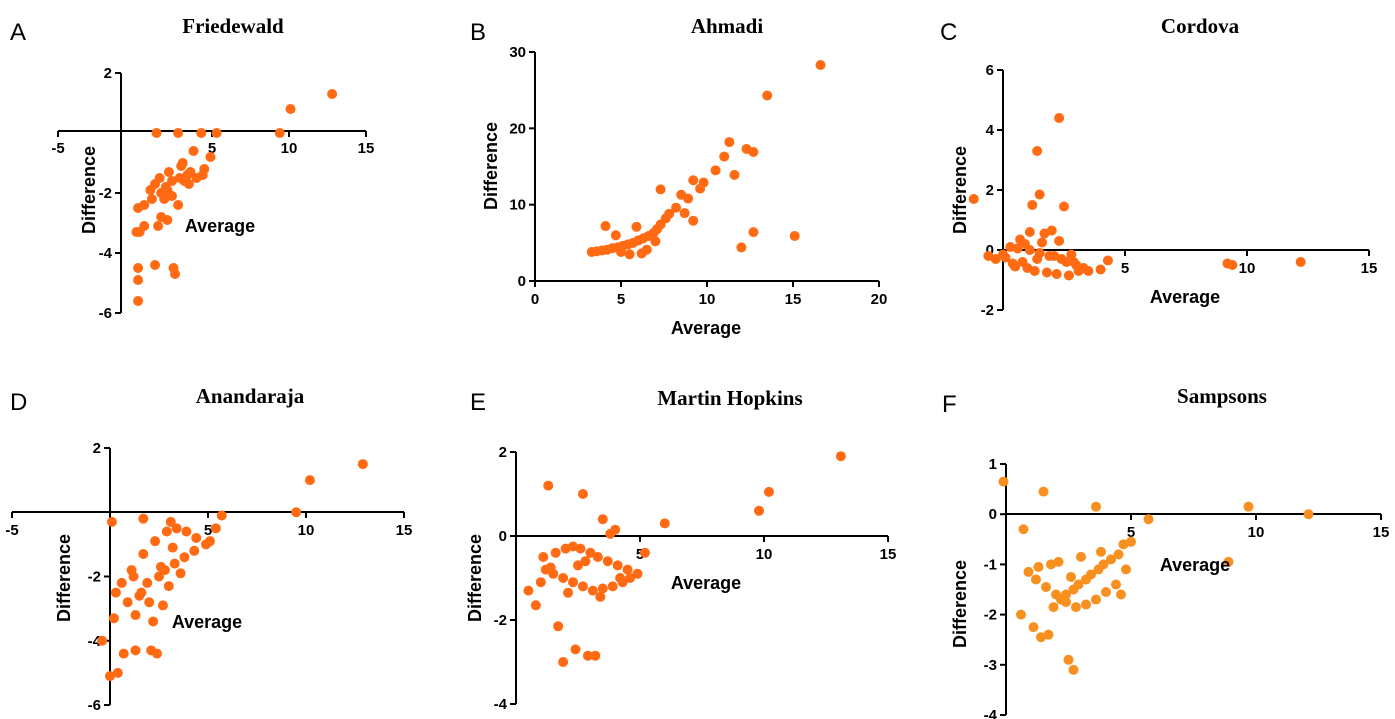 The height and width of the screenshot is (719, 1395). Describe the element at coordinates (990, 70) in the screenshot. I see `y-tick-label: 6` at that location.